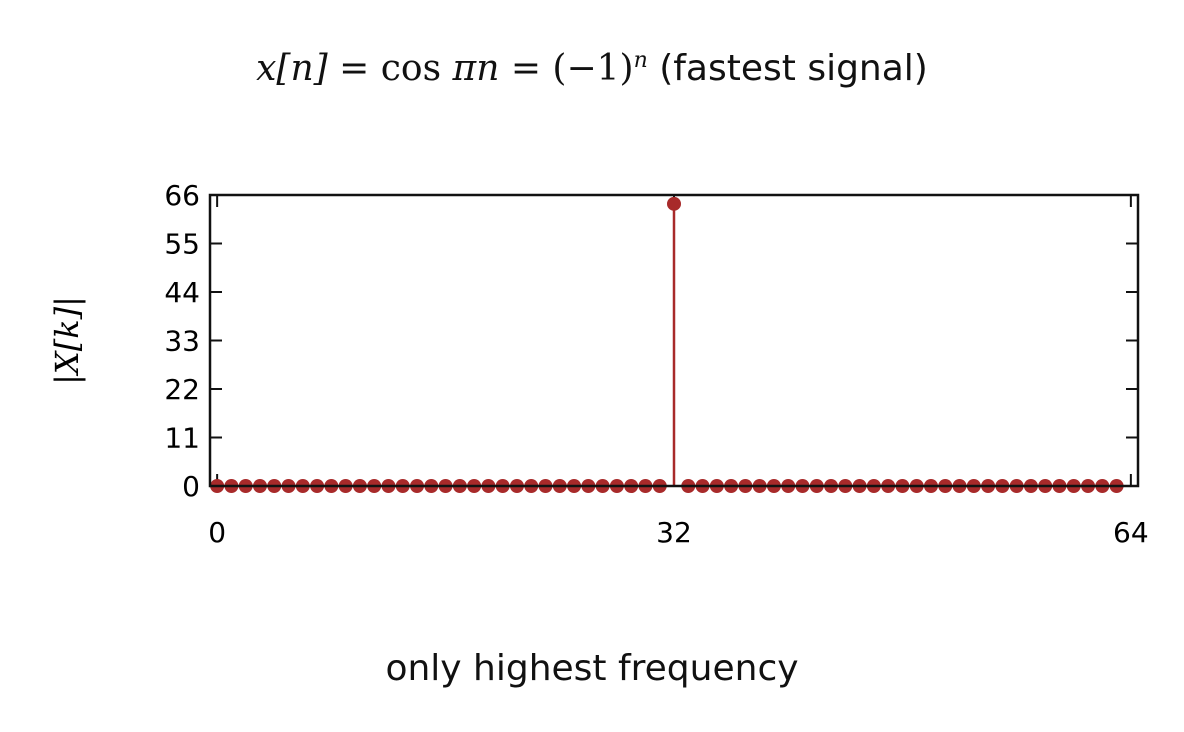 This screenshot has height=732, width=1184. I want to click on x-tick-label-32: 32, so click(674, 532).